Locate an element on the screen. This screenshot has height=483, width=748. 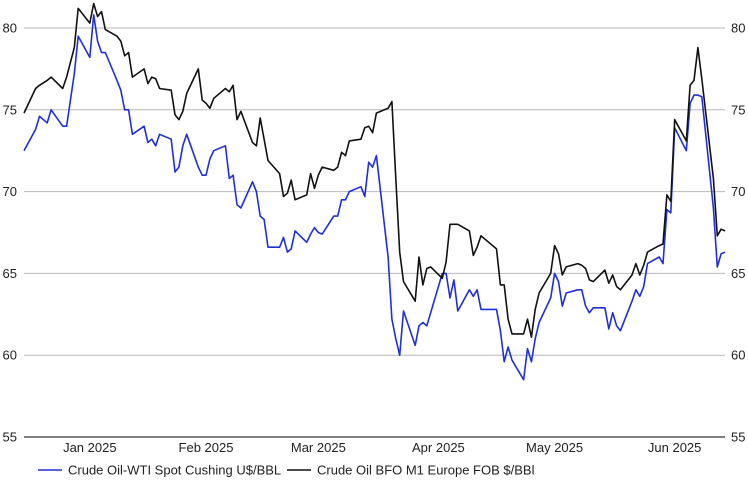
y-axis-right: 55 60 65 70 75 80 is located at coordinates (738, 233).